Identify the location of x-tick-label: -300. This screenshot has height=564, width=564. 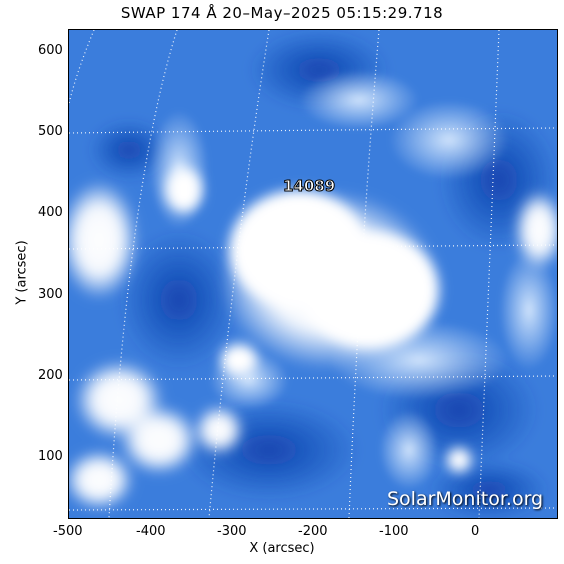
(232, 531).